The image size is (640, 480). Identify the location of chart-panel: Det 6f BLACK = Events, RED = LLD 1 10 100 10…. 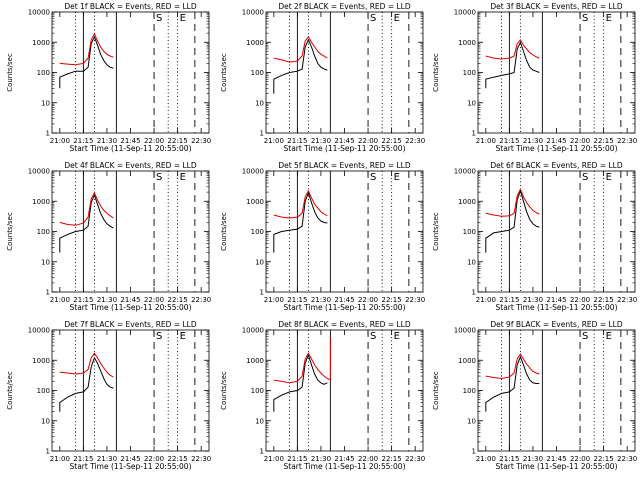
(534, 236).